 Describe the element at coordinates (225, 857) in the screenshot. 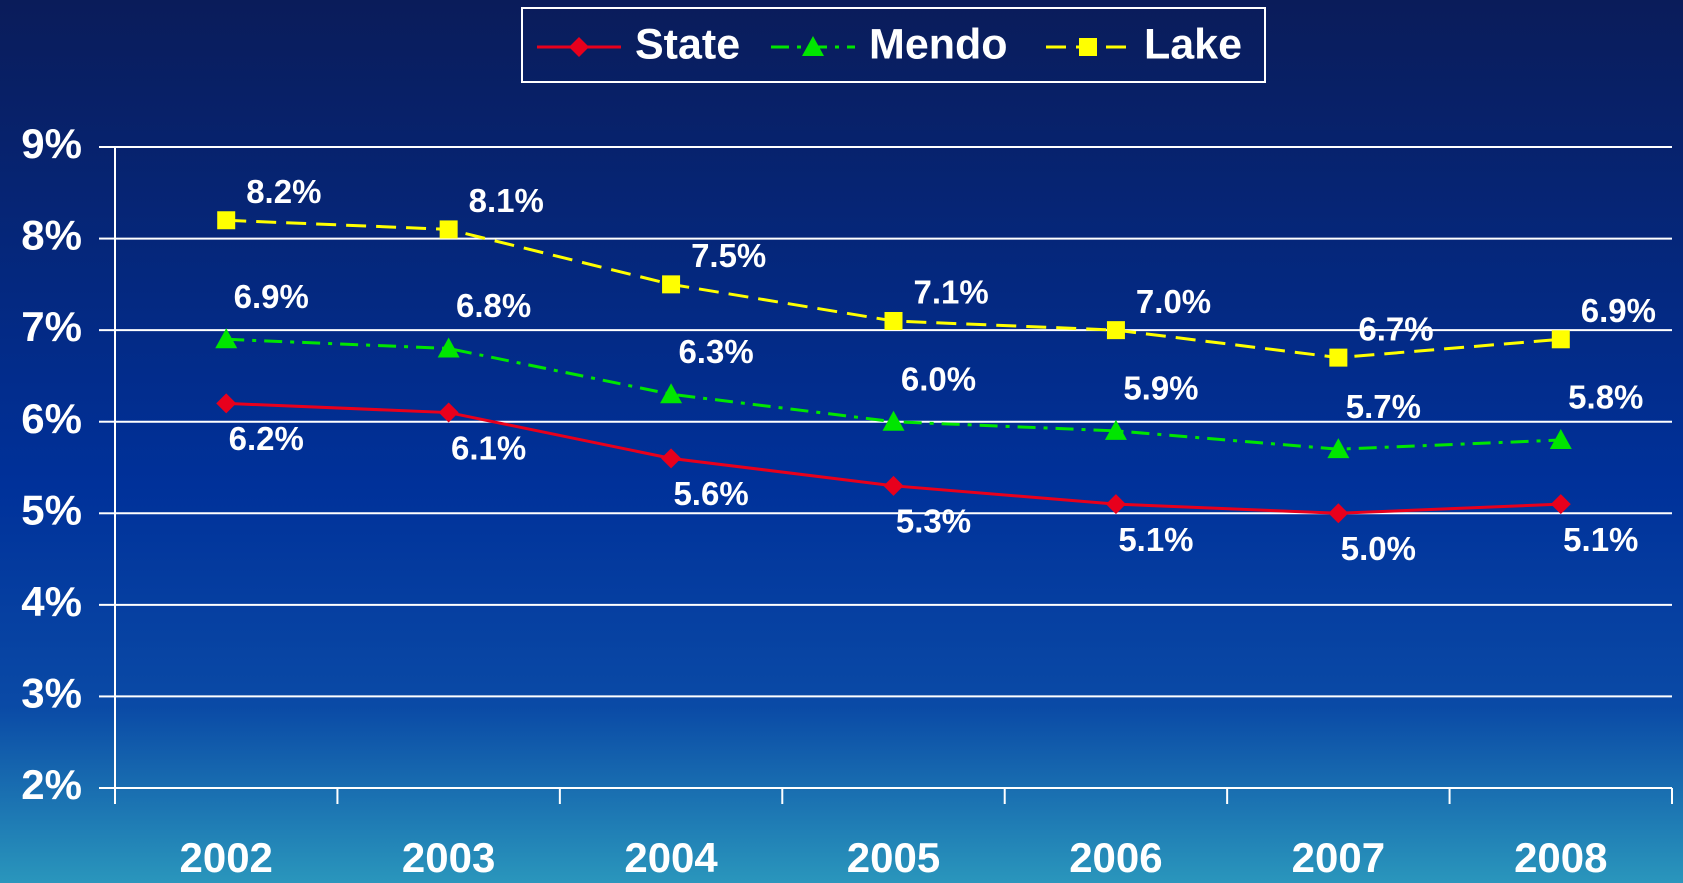

I see `x-tick-label: 2002` at that location.